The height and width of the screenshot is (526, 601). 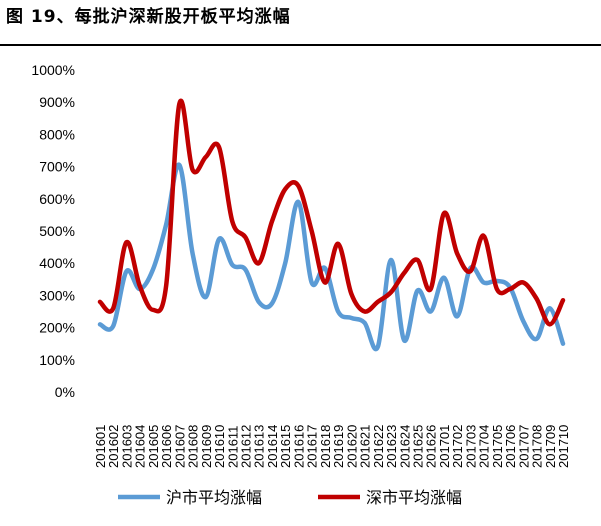 I want to click on y-tick-label: 900%, so click(x=57, y=102).